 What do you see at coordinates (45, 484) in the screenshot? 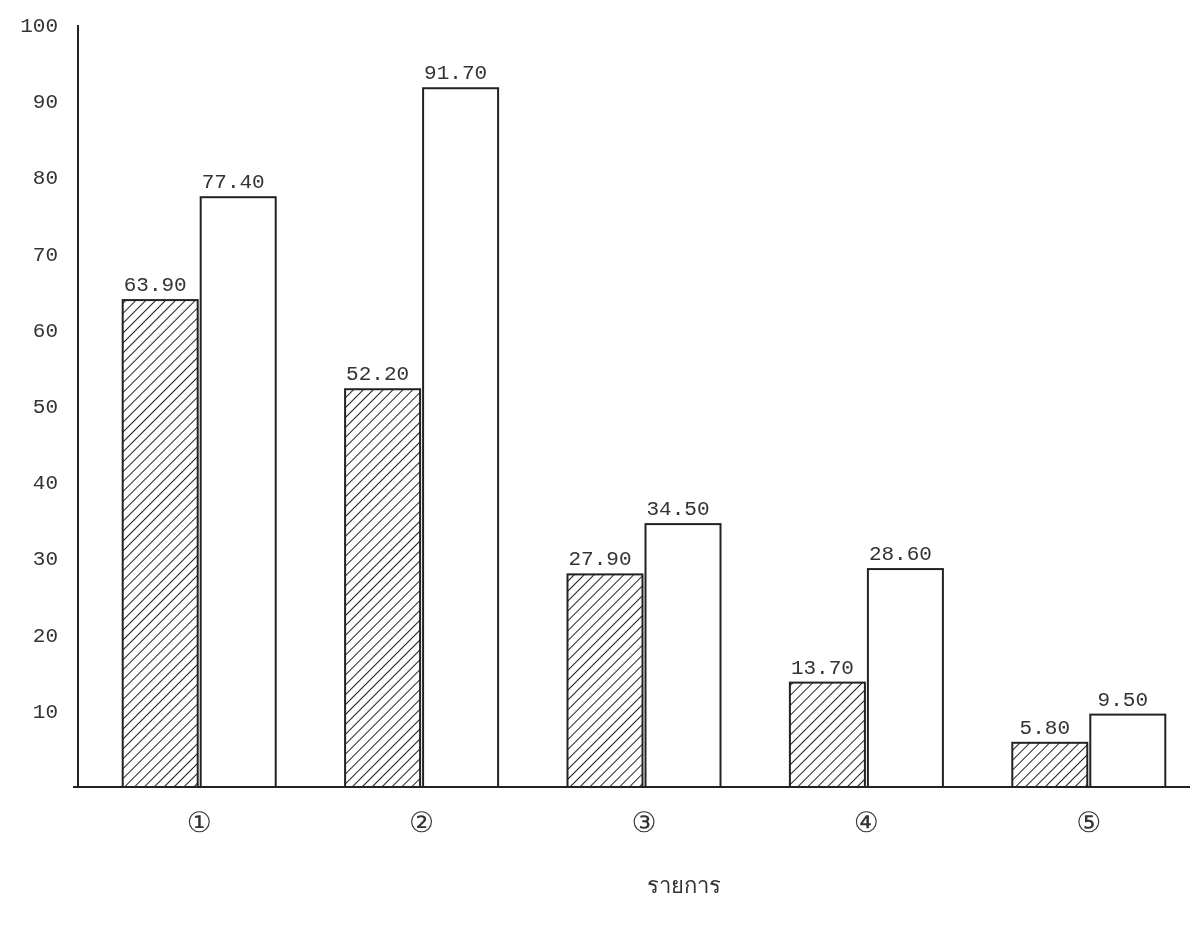
I see `y-tick-label: 40` at bounding box center [45, 484].